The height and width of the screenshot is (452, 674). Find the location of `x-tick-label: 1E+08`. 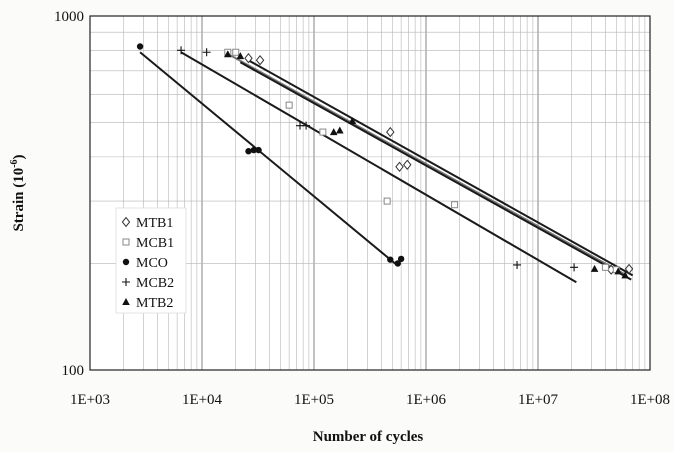

x-tick-label: 1E+08 is located at coordinates (650, 400).